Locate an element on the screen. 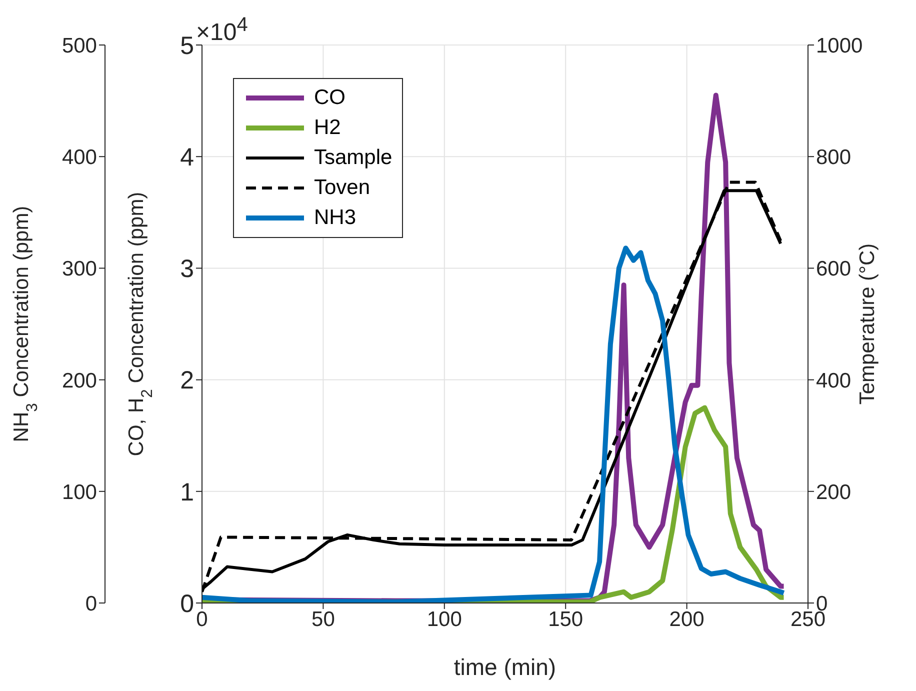 This screenshot has width=916, height=691. y-tick-label: 5 is located at coordinates (187, 46).